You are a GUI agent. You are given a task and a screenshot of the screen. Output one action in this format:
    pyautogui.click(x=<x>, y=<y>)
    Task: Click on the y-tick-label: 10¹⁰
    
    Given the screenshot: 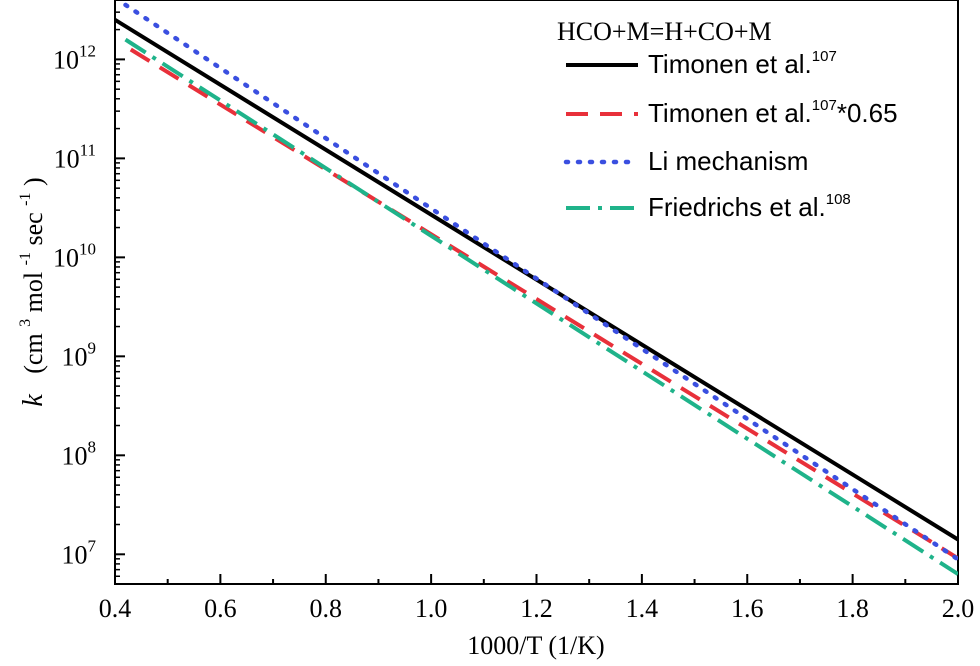 What is the action you would take?
    pyautogui.click(x=74, y=255)
    